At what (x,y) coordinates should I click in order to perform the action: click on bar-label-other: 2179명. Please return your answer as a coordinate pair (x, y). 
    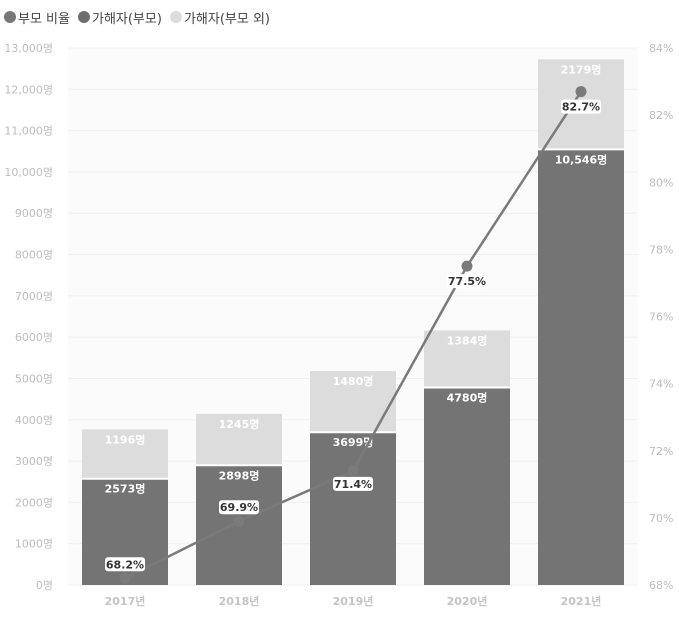
    Looking at the image, I should click on (581, 69).